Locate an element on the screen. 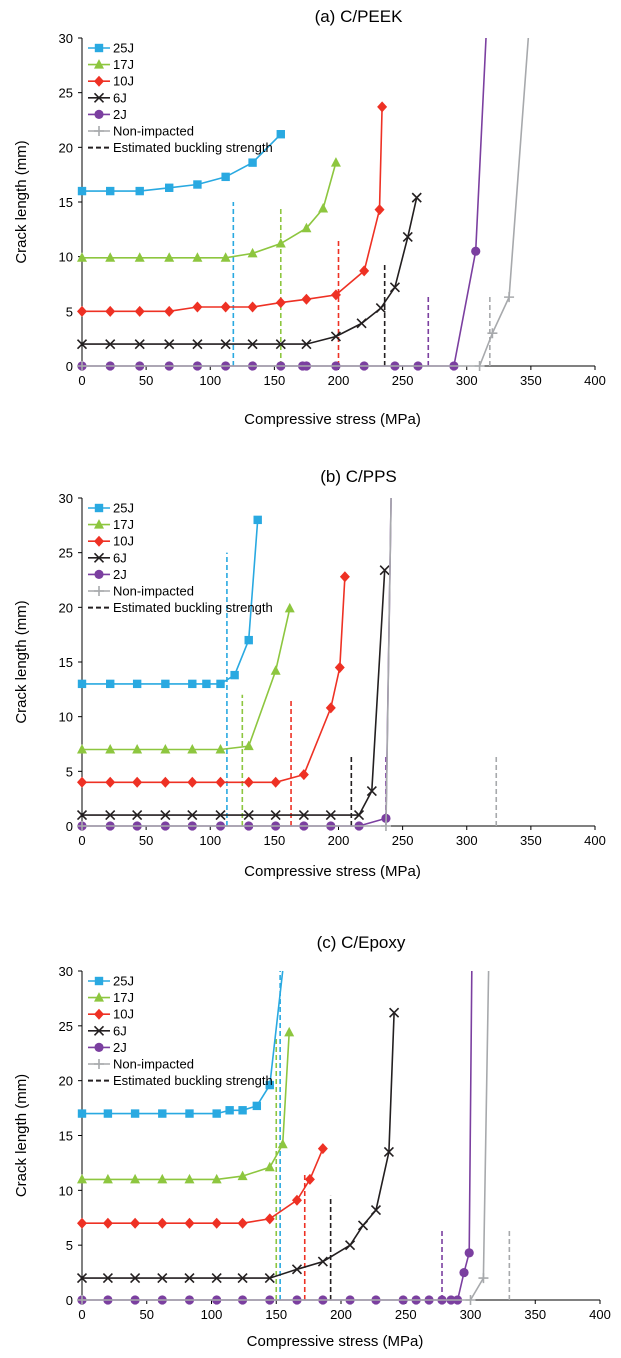 The width and height of the screenshot is (621, 1358). x-tick-label: 100 is located at coordinates (210, 380).